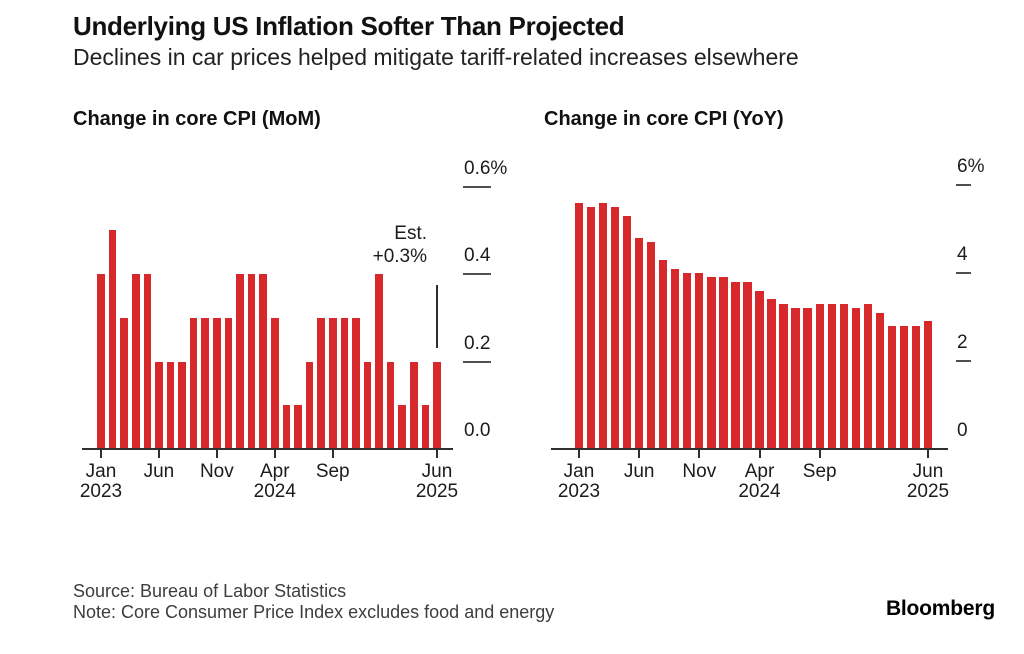 This screenshot has width=1024, height=654. I want to click on source-line: Source: Bureau of Labor Statistics, so click(210, 591).